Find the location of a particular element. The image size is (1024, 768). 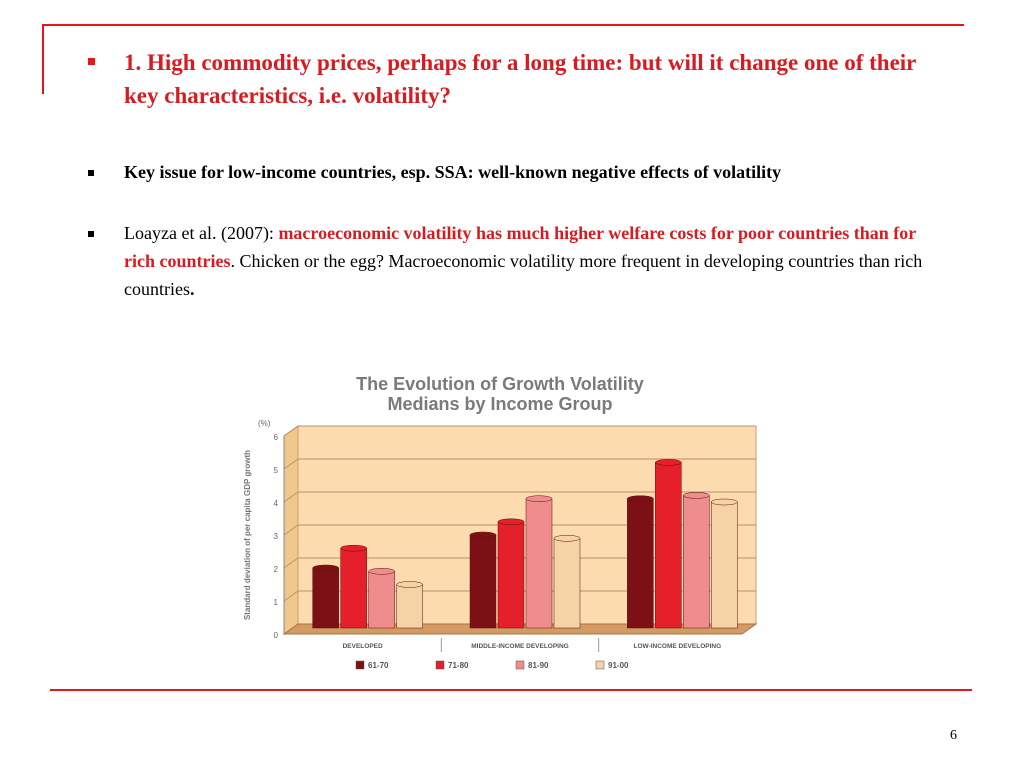

category-label: DEVELOPED is located at coordinates (363, 646).